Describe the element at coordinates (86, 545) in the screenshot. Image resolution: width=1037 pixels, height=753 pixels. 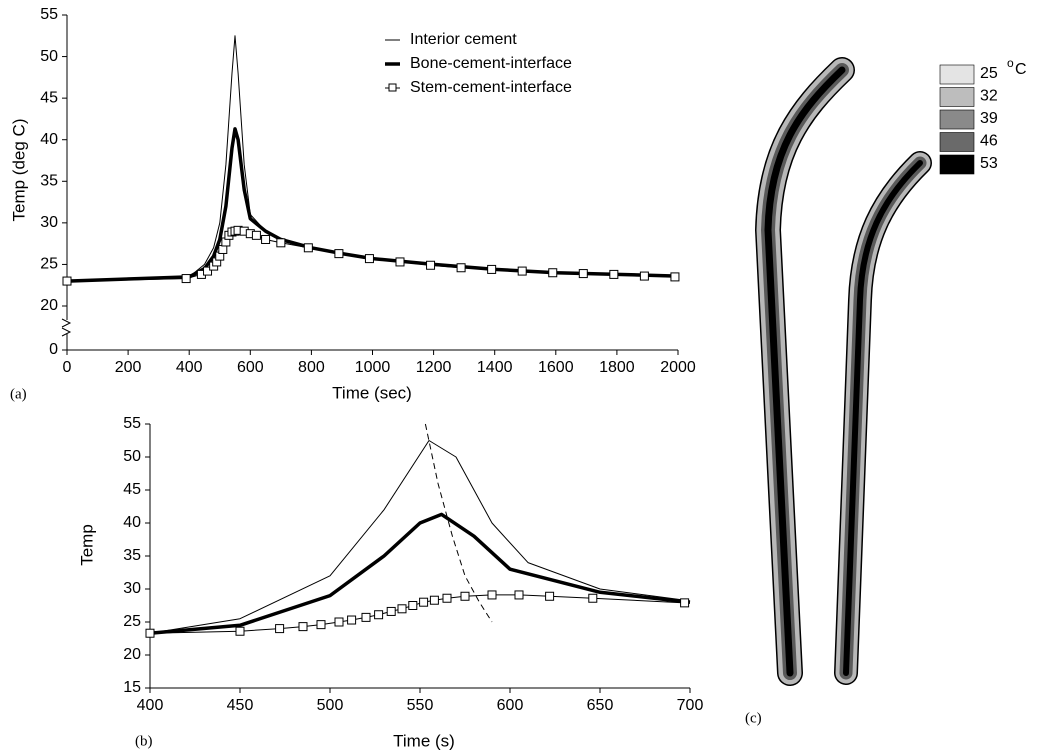
I see `y-axis-title: Temp` at that location.